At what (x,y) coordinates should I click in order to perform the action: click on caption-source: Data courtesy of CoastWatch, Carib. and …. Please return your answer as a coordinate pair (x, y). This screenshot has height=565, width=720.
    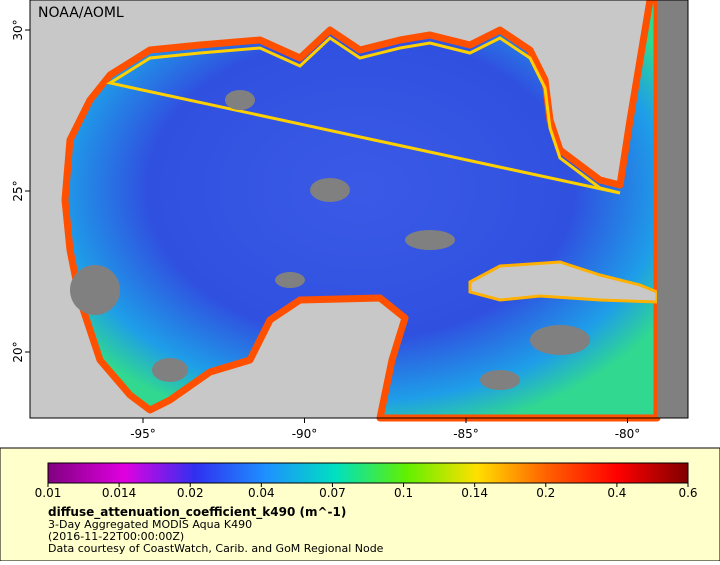
    Looking at the image, I should click on (216, 548).